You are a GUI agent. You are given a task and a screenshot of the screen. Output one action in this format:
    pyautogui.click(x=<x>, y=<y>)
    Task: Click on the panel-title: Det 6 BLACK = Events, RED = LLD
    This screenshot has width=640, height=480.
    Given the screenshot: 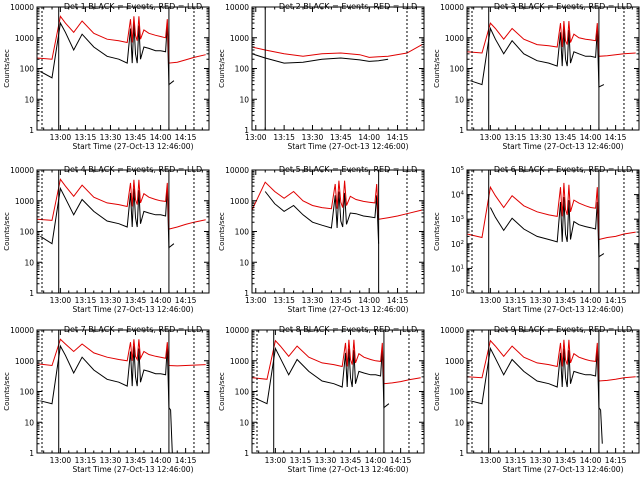 What is the action you would take?
    pyautogui.click(x=563, y=169)
    